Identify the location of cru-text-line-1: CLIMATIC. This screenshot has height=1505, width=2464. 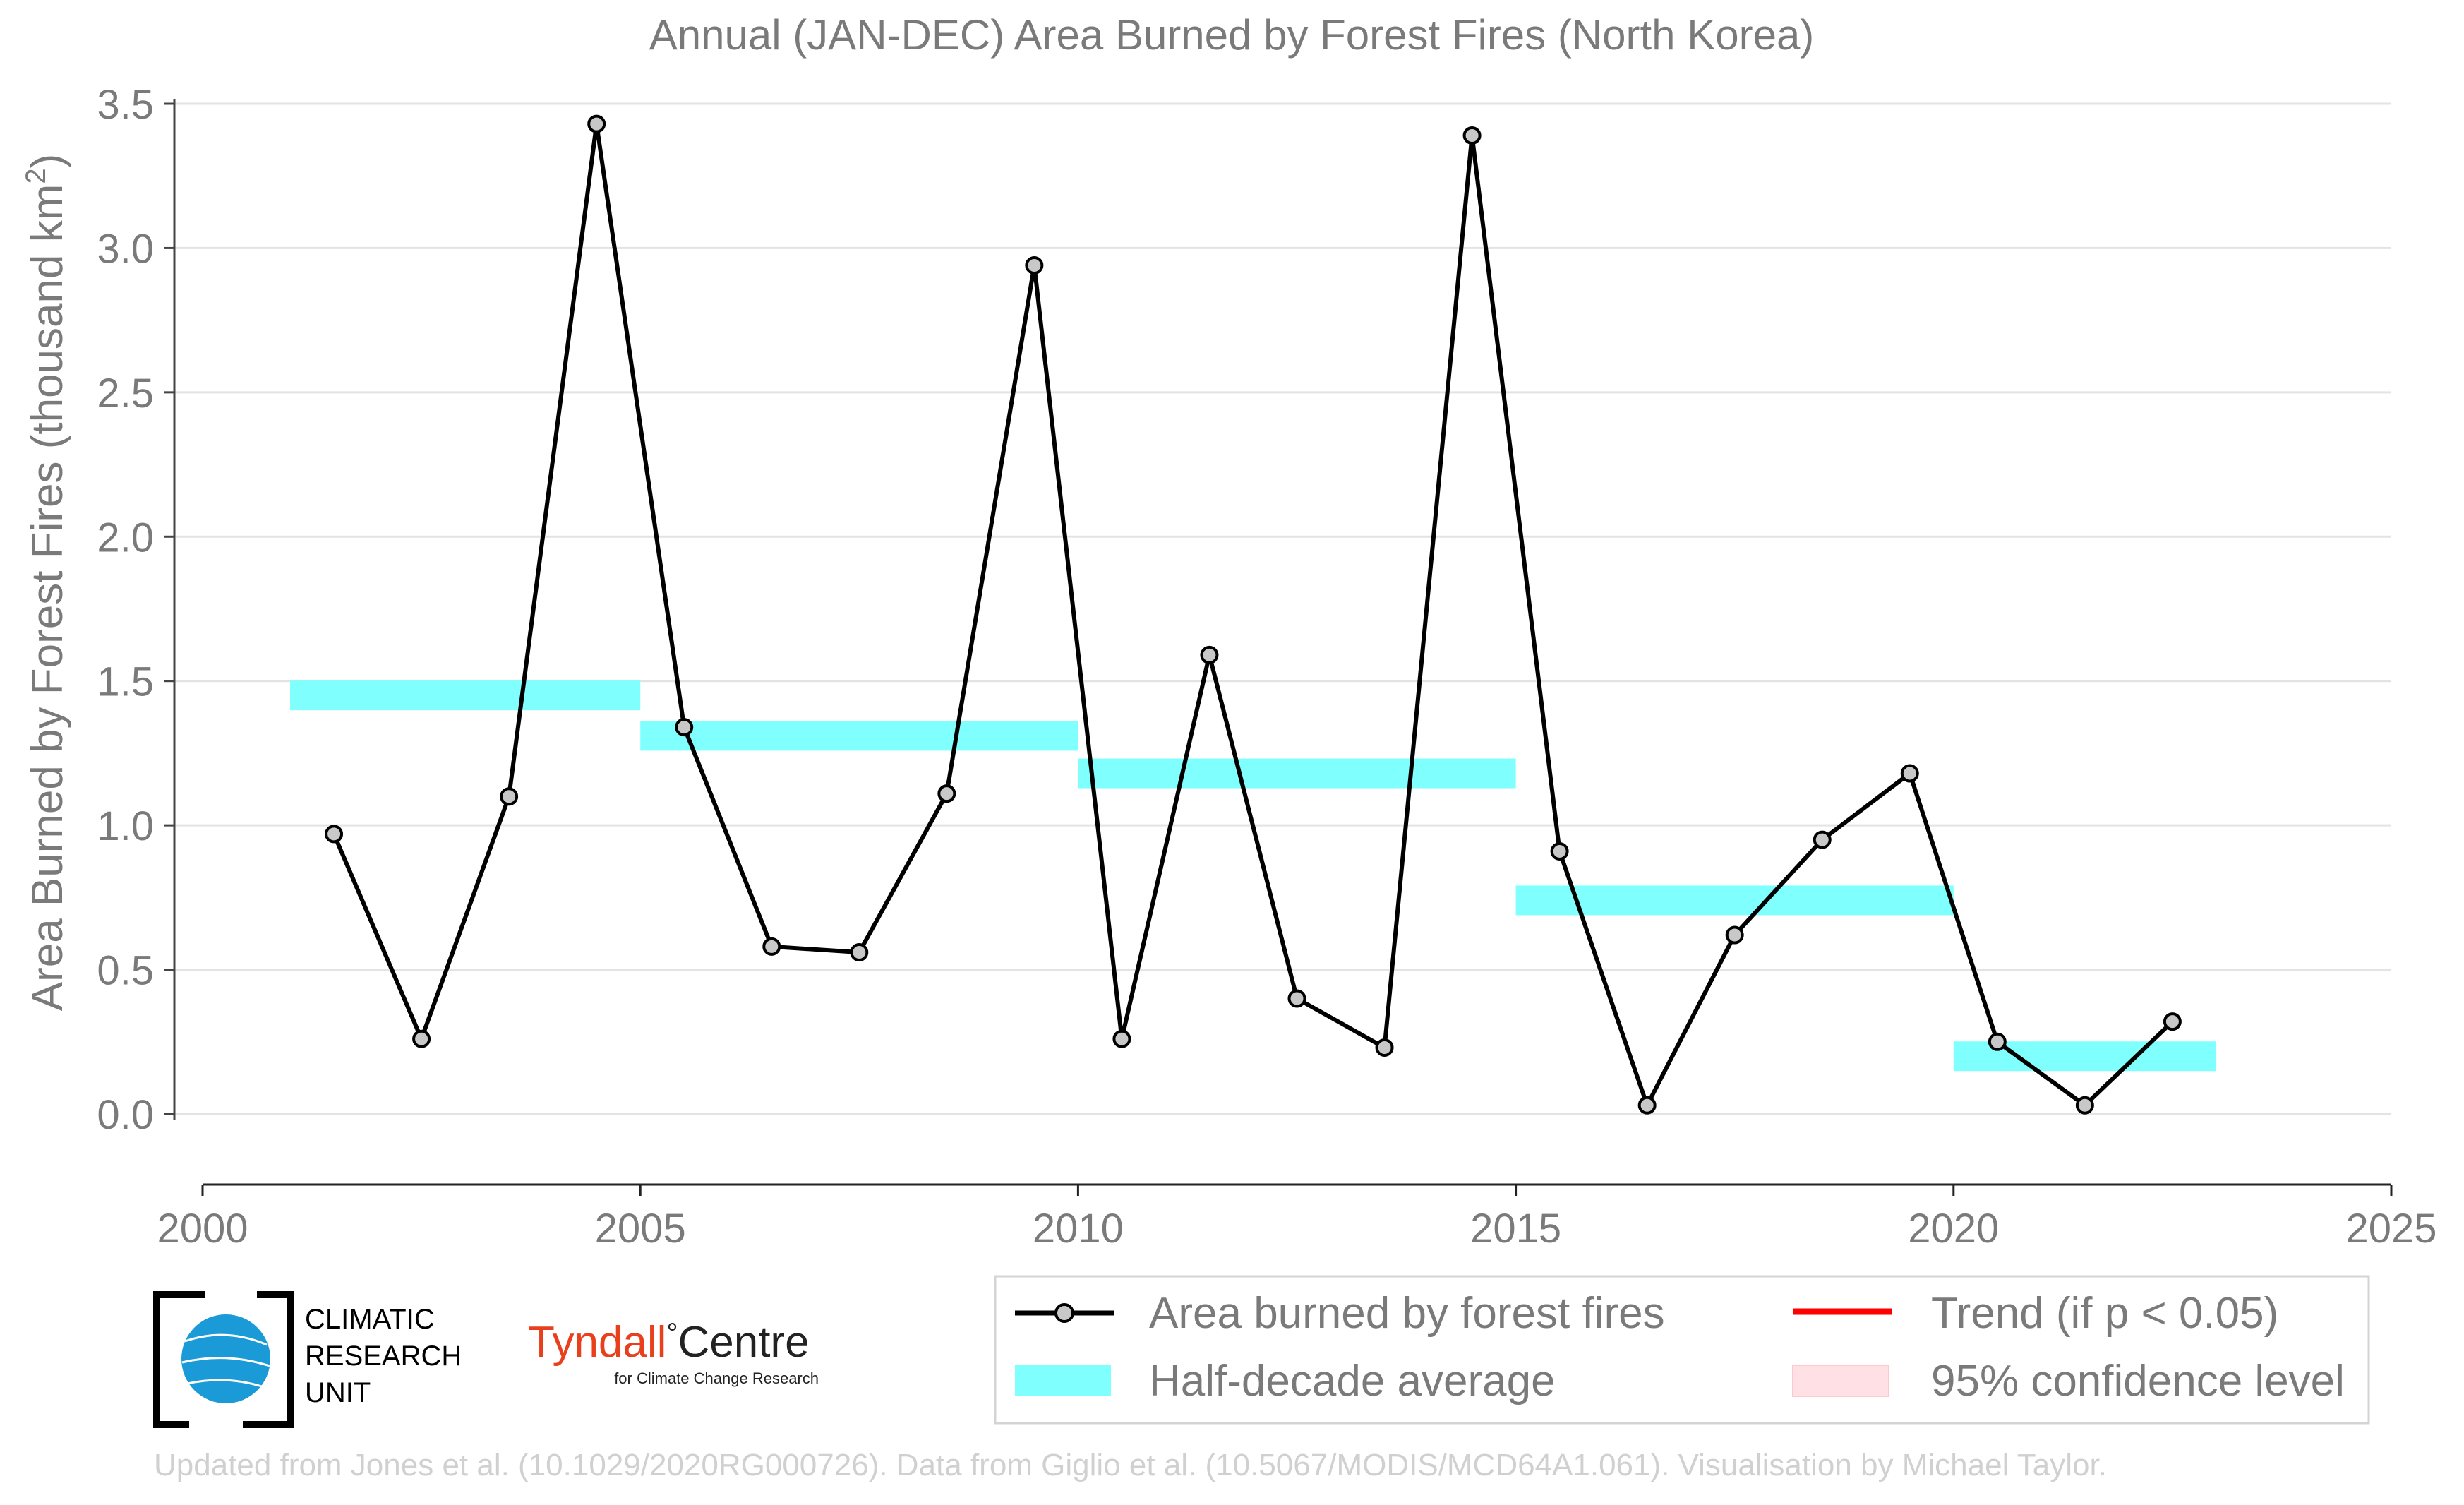
(370, 1319).